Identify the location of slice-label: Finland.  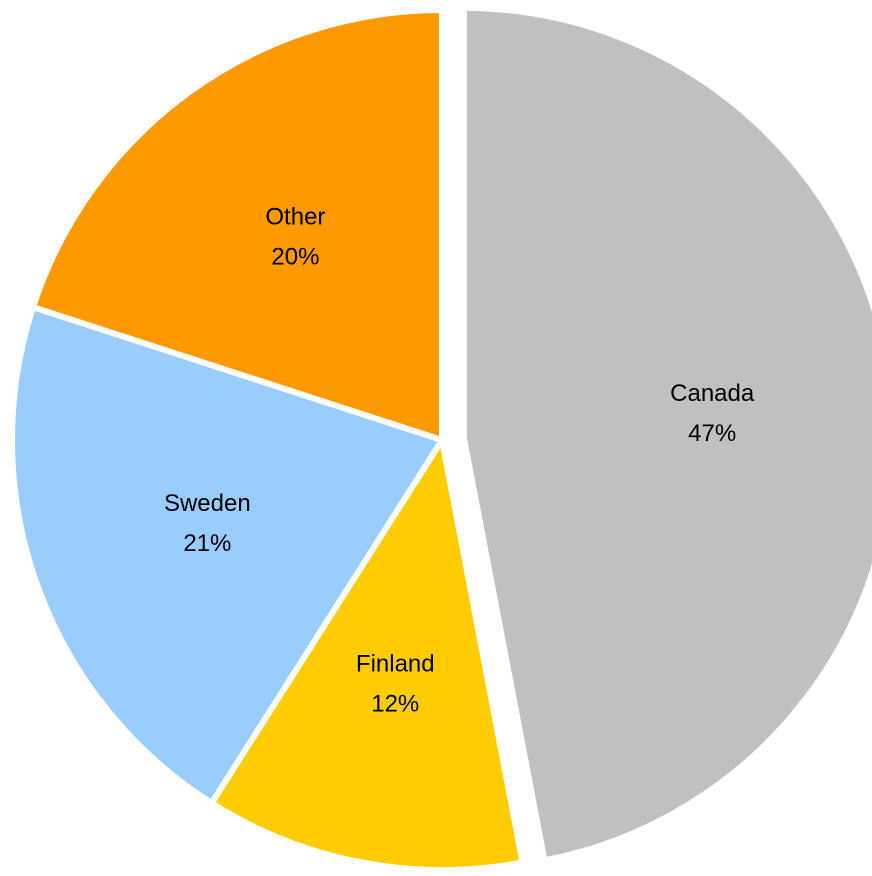
(395, 663).